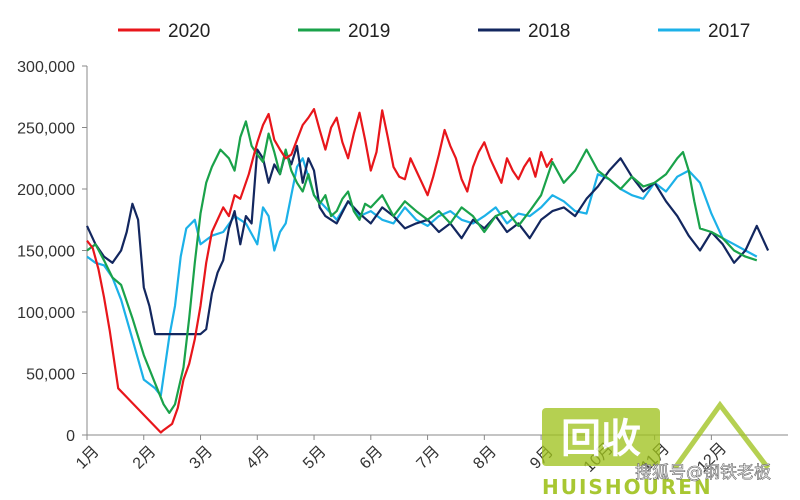  I want to click on legend: 2020 2019 2018 2017, so click(434, 31).